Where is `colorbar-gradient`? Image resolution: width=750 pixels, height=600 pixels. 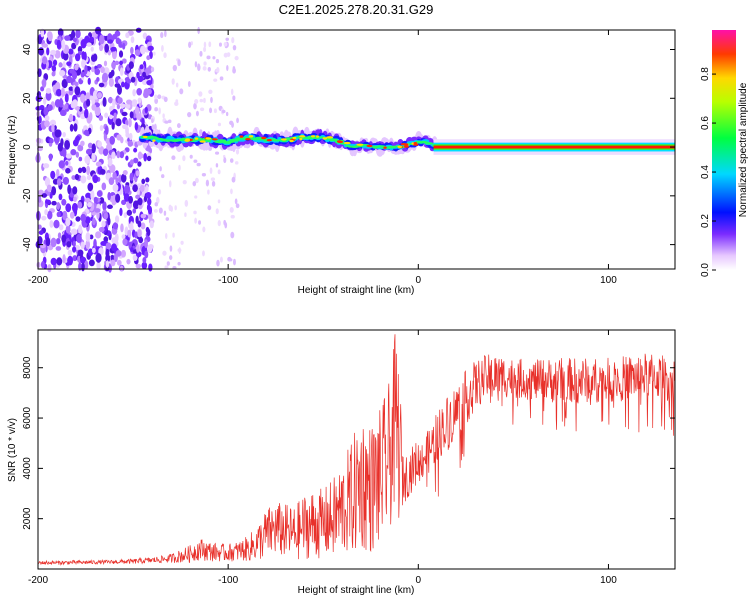
colorbar-gradient is located at coordinates (724, 150).